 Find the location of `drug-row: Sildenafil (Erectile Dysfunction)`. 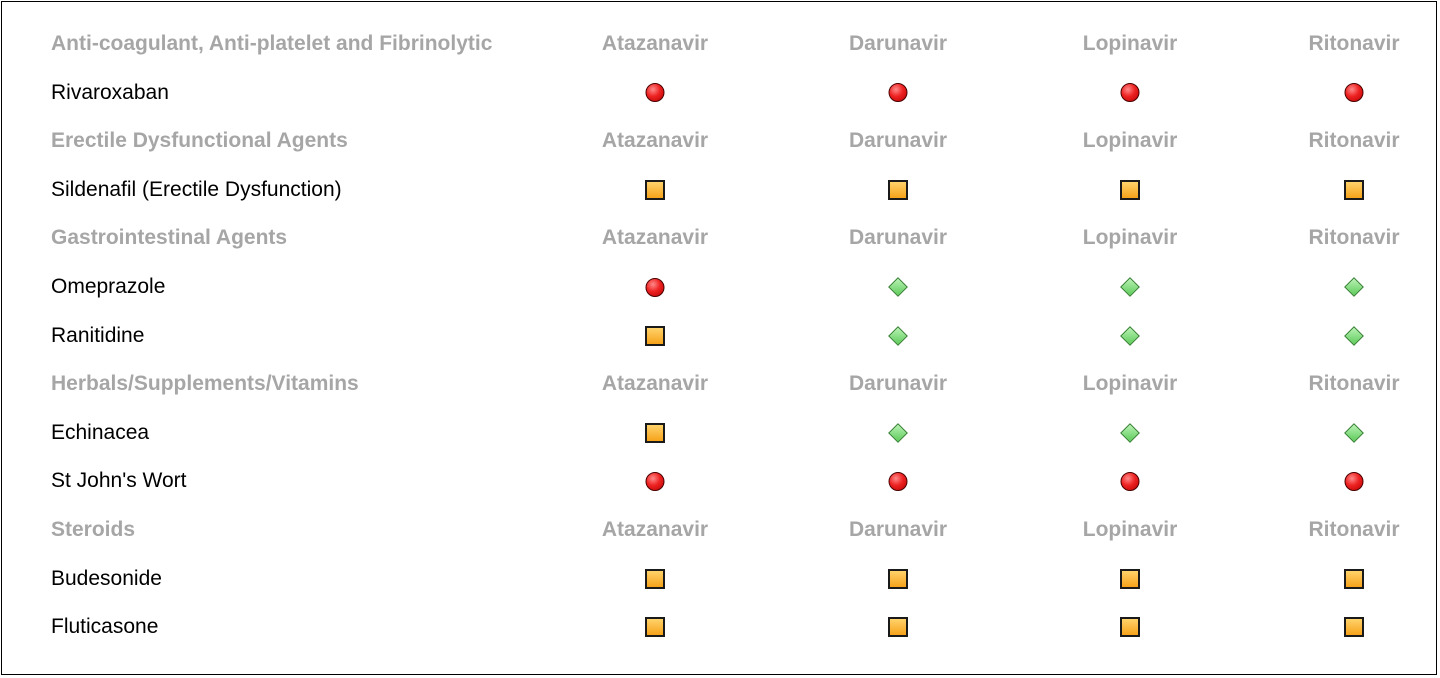

drug-row: Sildenafil (Erectile Dysfunction) is located at coordinates (719, 190).